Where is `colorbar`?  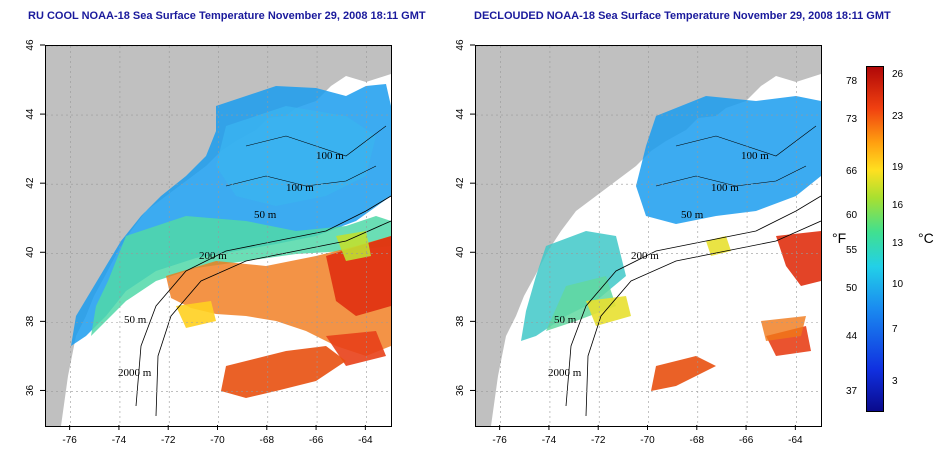
colorbar is located at coordinates (875, 239).